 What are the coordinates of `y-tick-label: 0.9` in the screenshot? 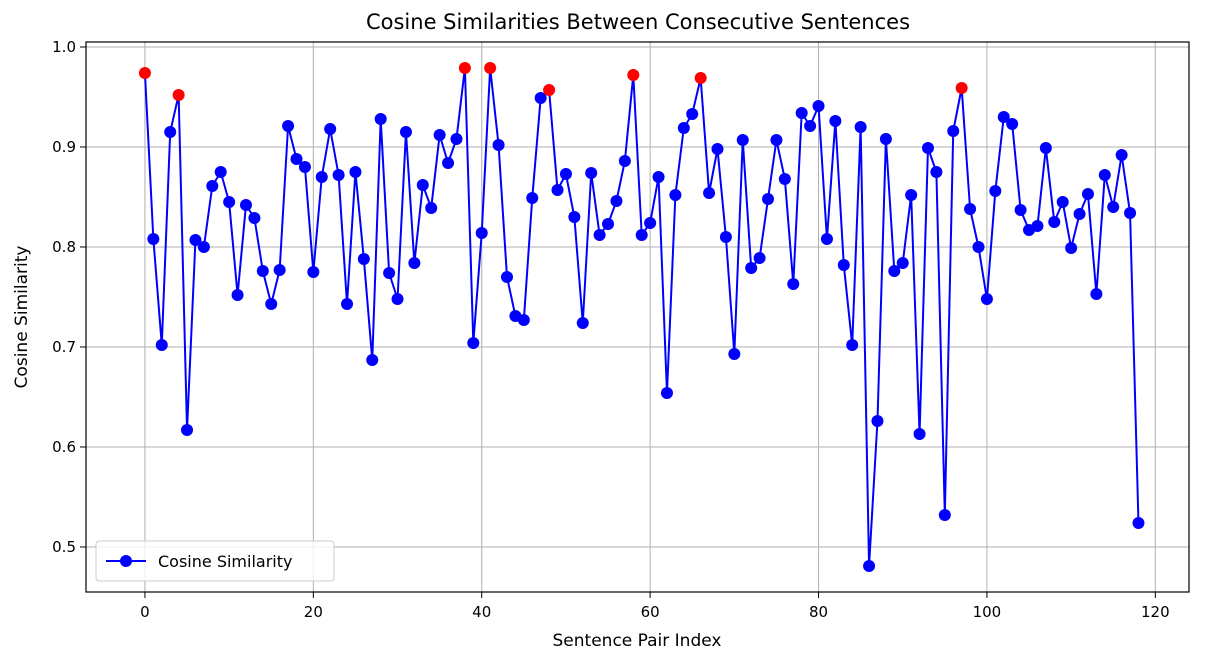 It's located at (64, 147).